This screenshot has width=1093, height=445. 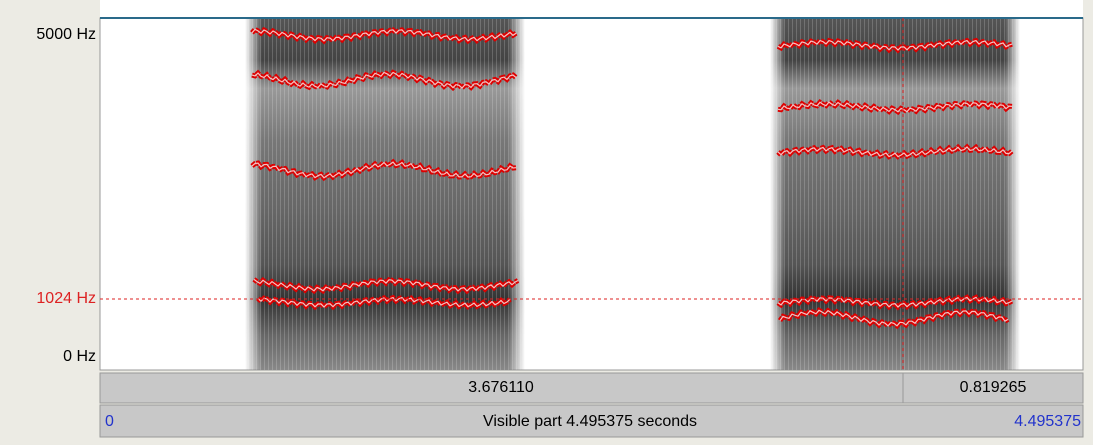 I want to click on visible-label: Visible part 4.495375 seconds, so click(x=590, y=421).